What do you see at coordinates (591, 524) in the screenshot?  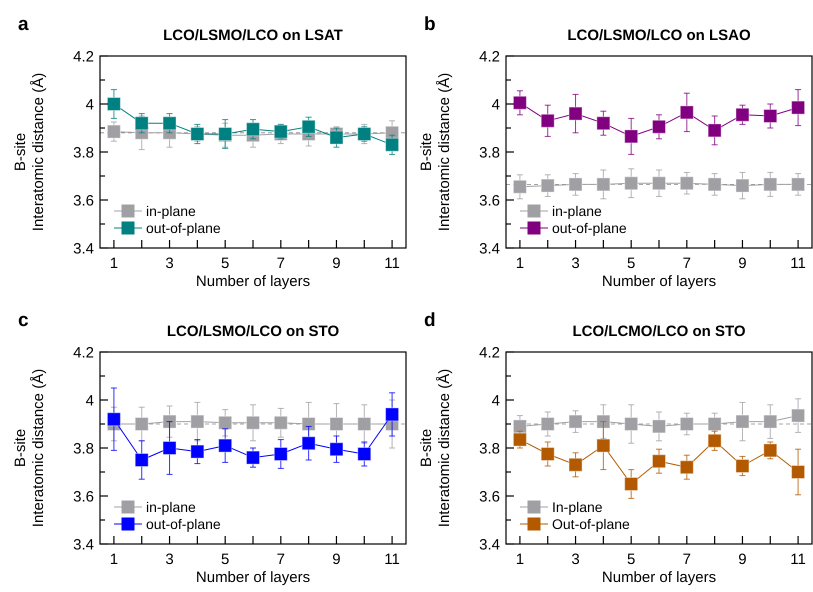 I see `legend-label: Out-of-plane` at bounding box center [591, 524].